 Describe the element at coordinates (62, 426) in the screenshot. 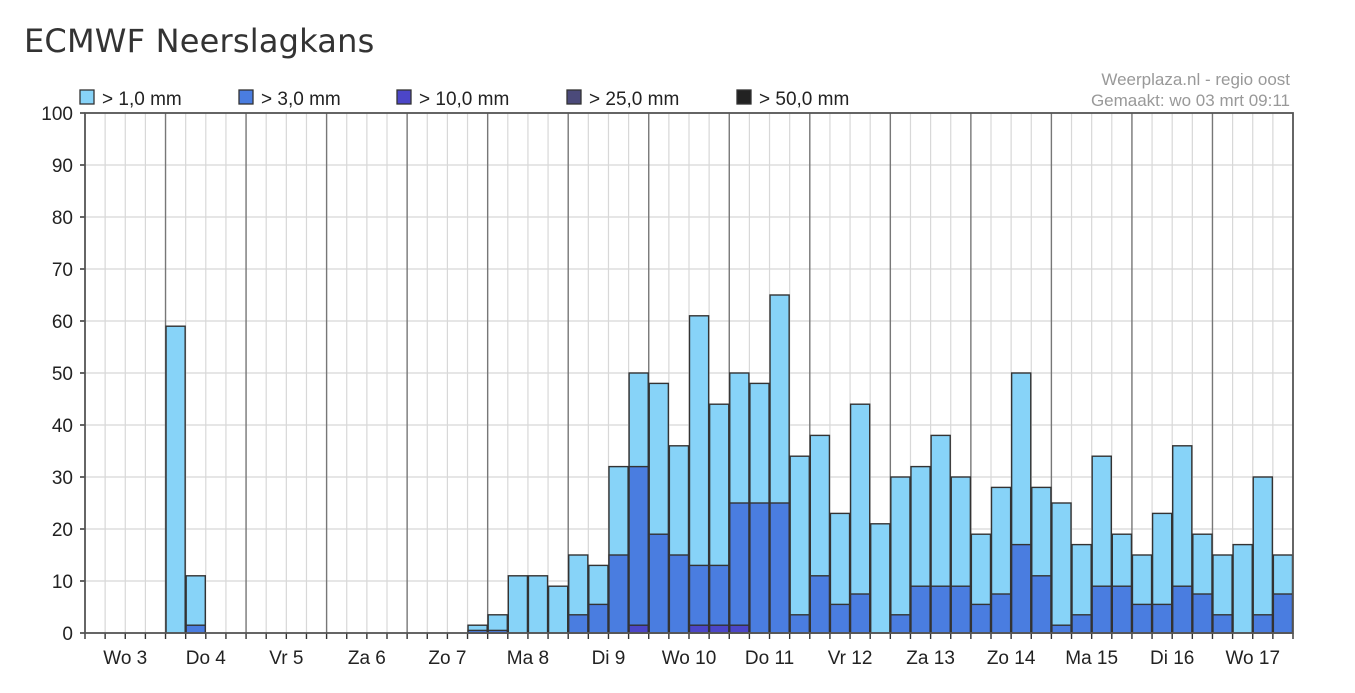

I see `y-tick-label: 40` at that location.